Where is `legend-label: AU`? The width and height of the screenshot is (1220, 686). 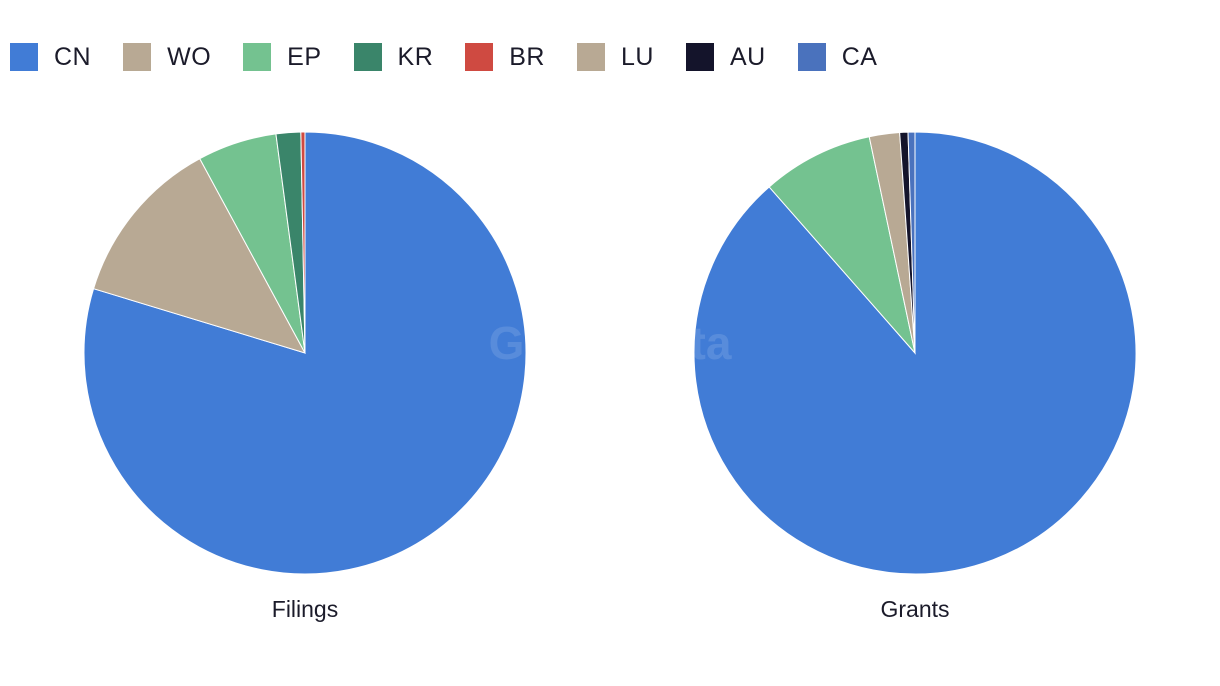
legend-label: AU is located at coordinates (747, 56).